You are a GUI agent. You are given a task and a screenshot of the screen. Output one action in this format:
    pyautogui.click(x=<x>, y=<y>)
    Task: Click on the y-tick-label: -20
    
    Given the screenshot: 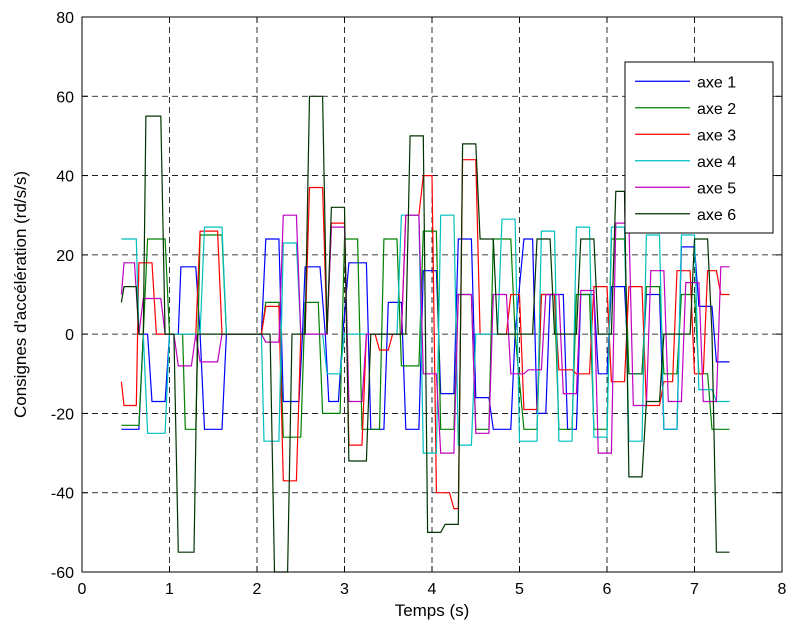 What is the action you would take?
    pyautogui.click(x=62, y=414)
    